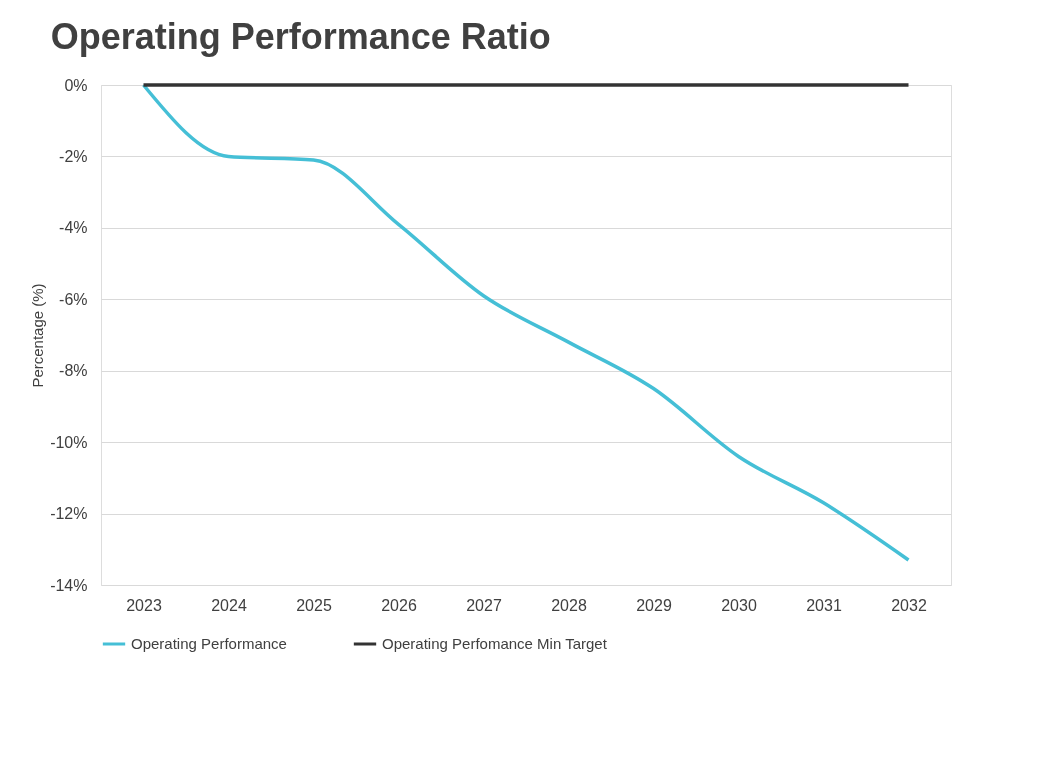 Image resolution: width=1053 pixels, height=762 pixels. I want to click on y-tick-label: -2%, so click(73, 156).